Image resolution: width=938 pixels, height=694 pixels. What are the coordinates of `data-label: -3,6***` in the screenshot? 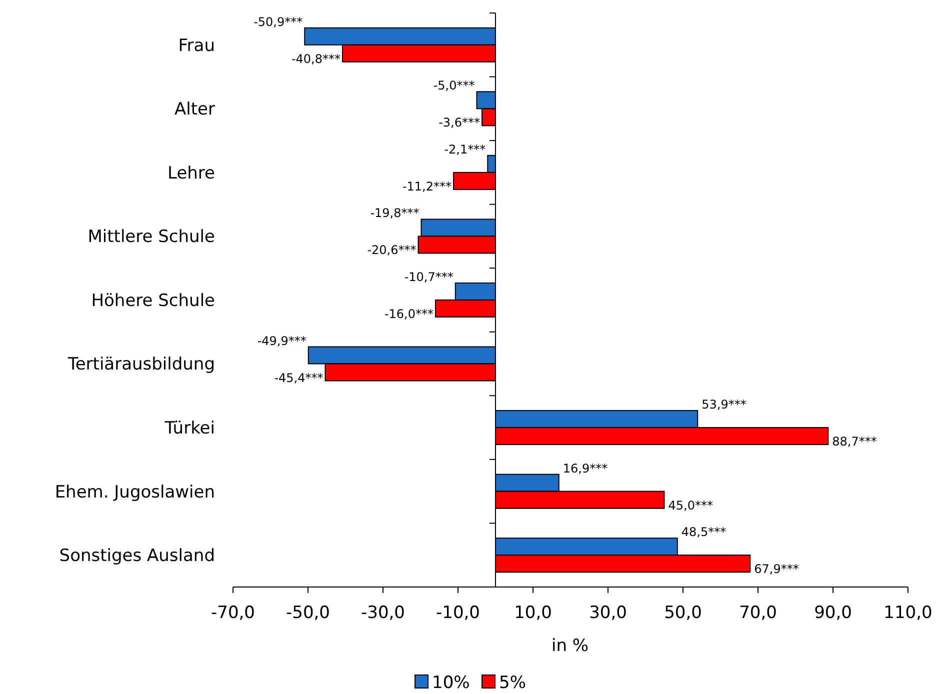 It's located at (459, 123).